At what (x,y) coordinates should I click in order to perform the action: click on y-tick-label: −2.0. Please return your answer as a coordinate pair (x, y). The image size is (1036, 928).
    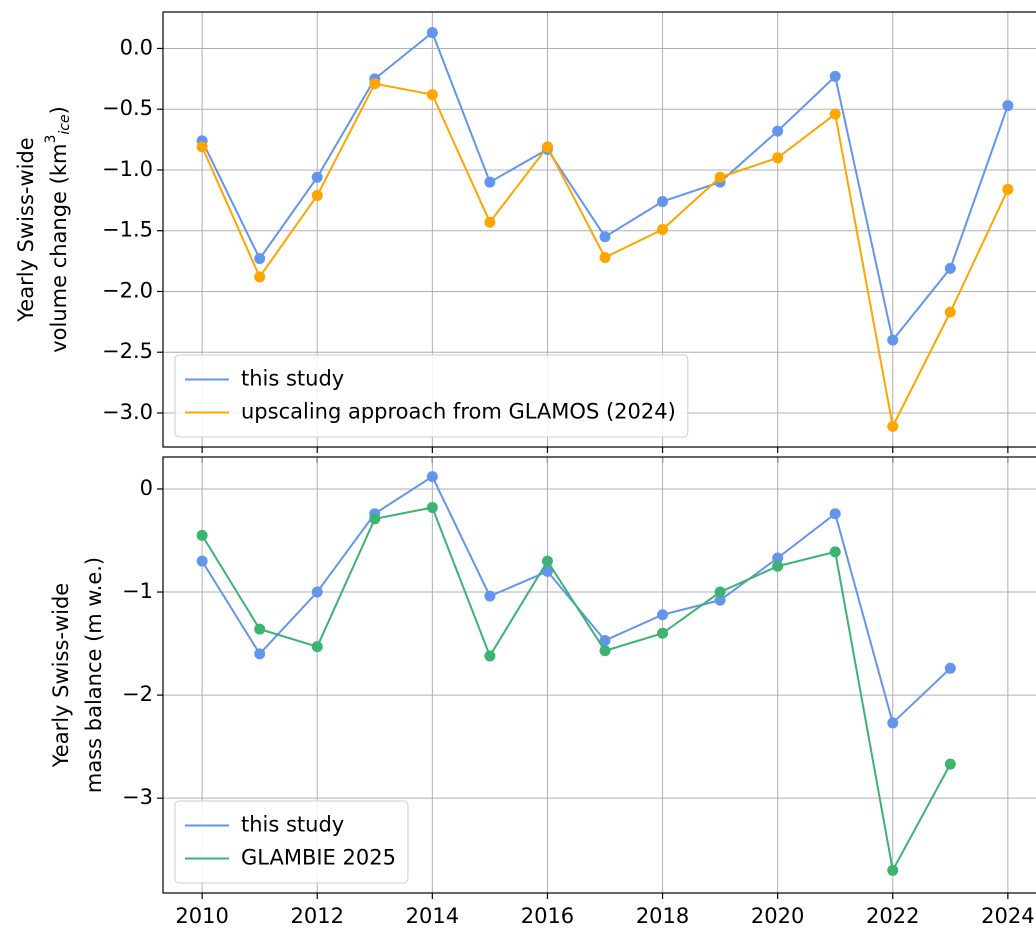
    Looking at the image, I should click on (127, 290).